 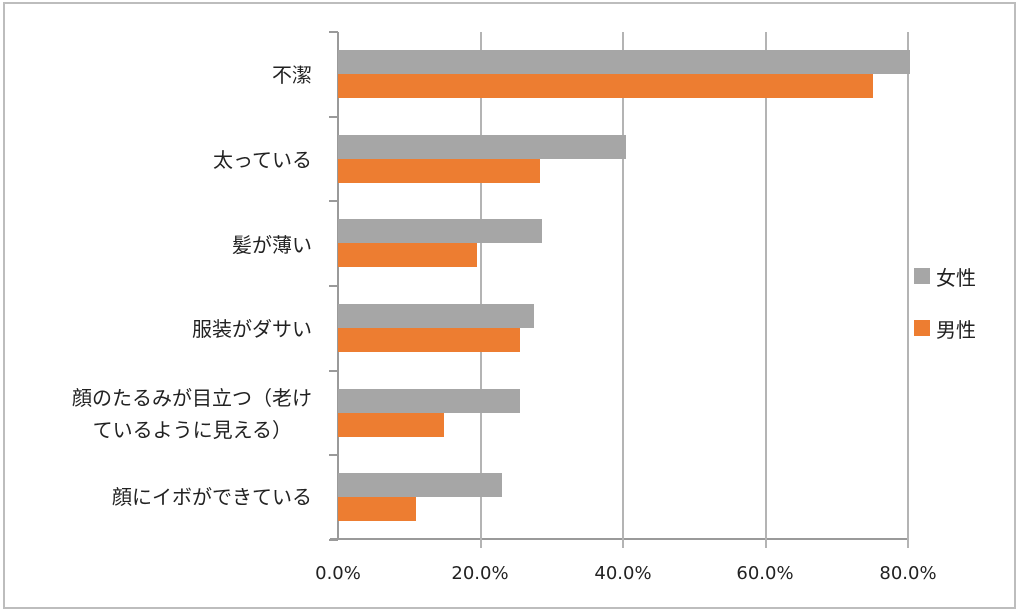 I want to click on category-label-1: 太っている, so click(x=262, y=160).